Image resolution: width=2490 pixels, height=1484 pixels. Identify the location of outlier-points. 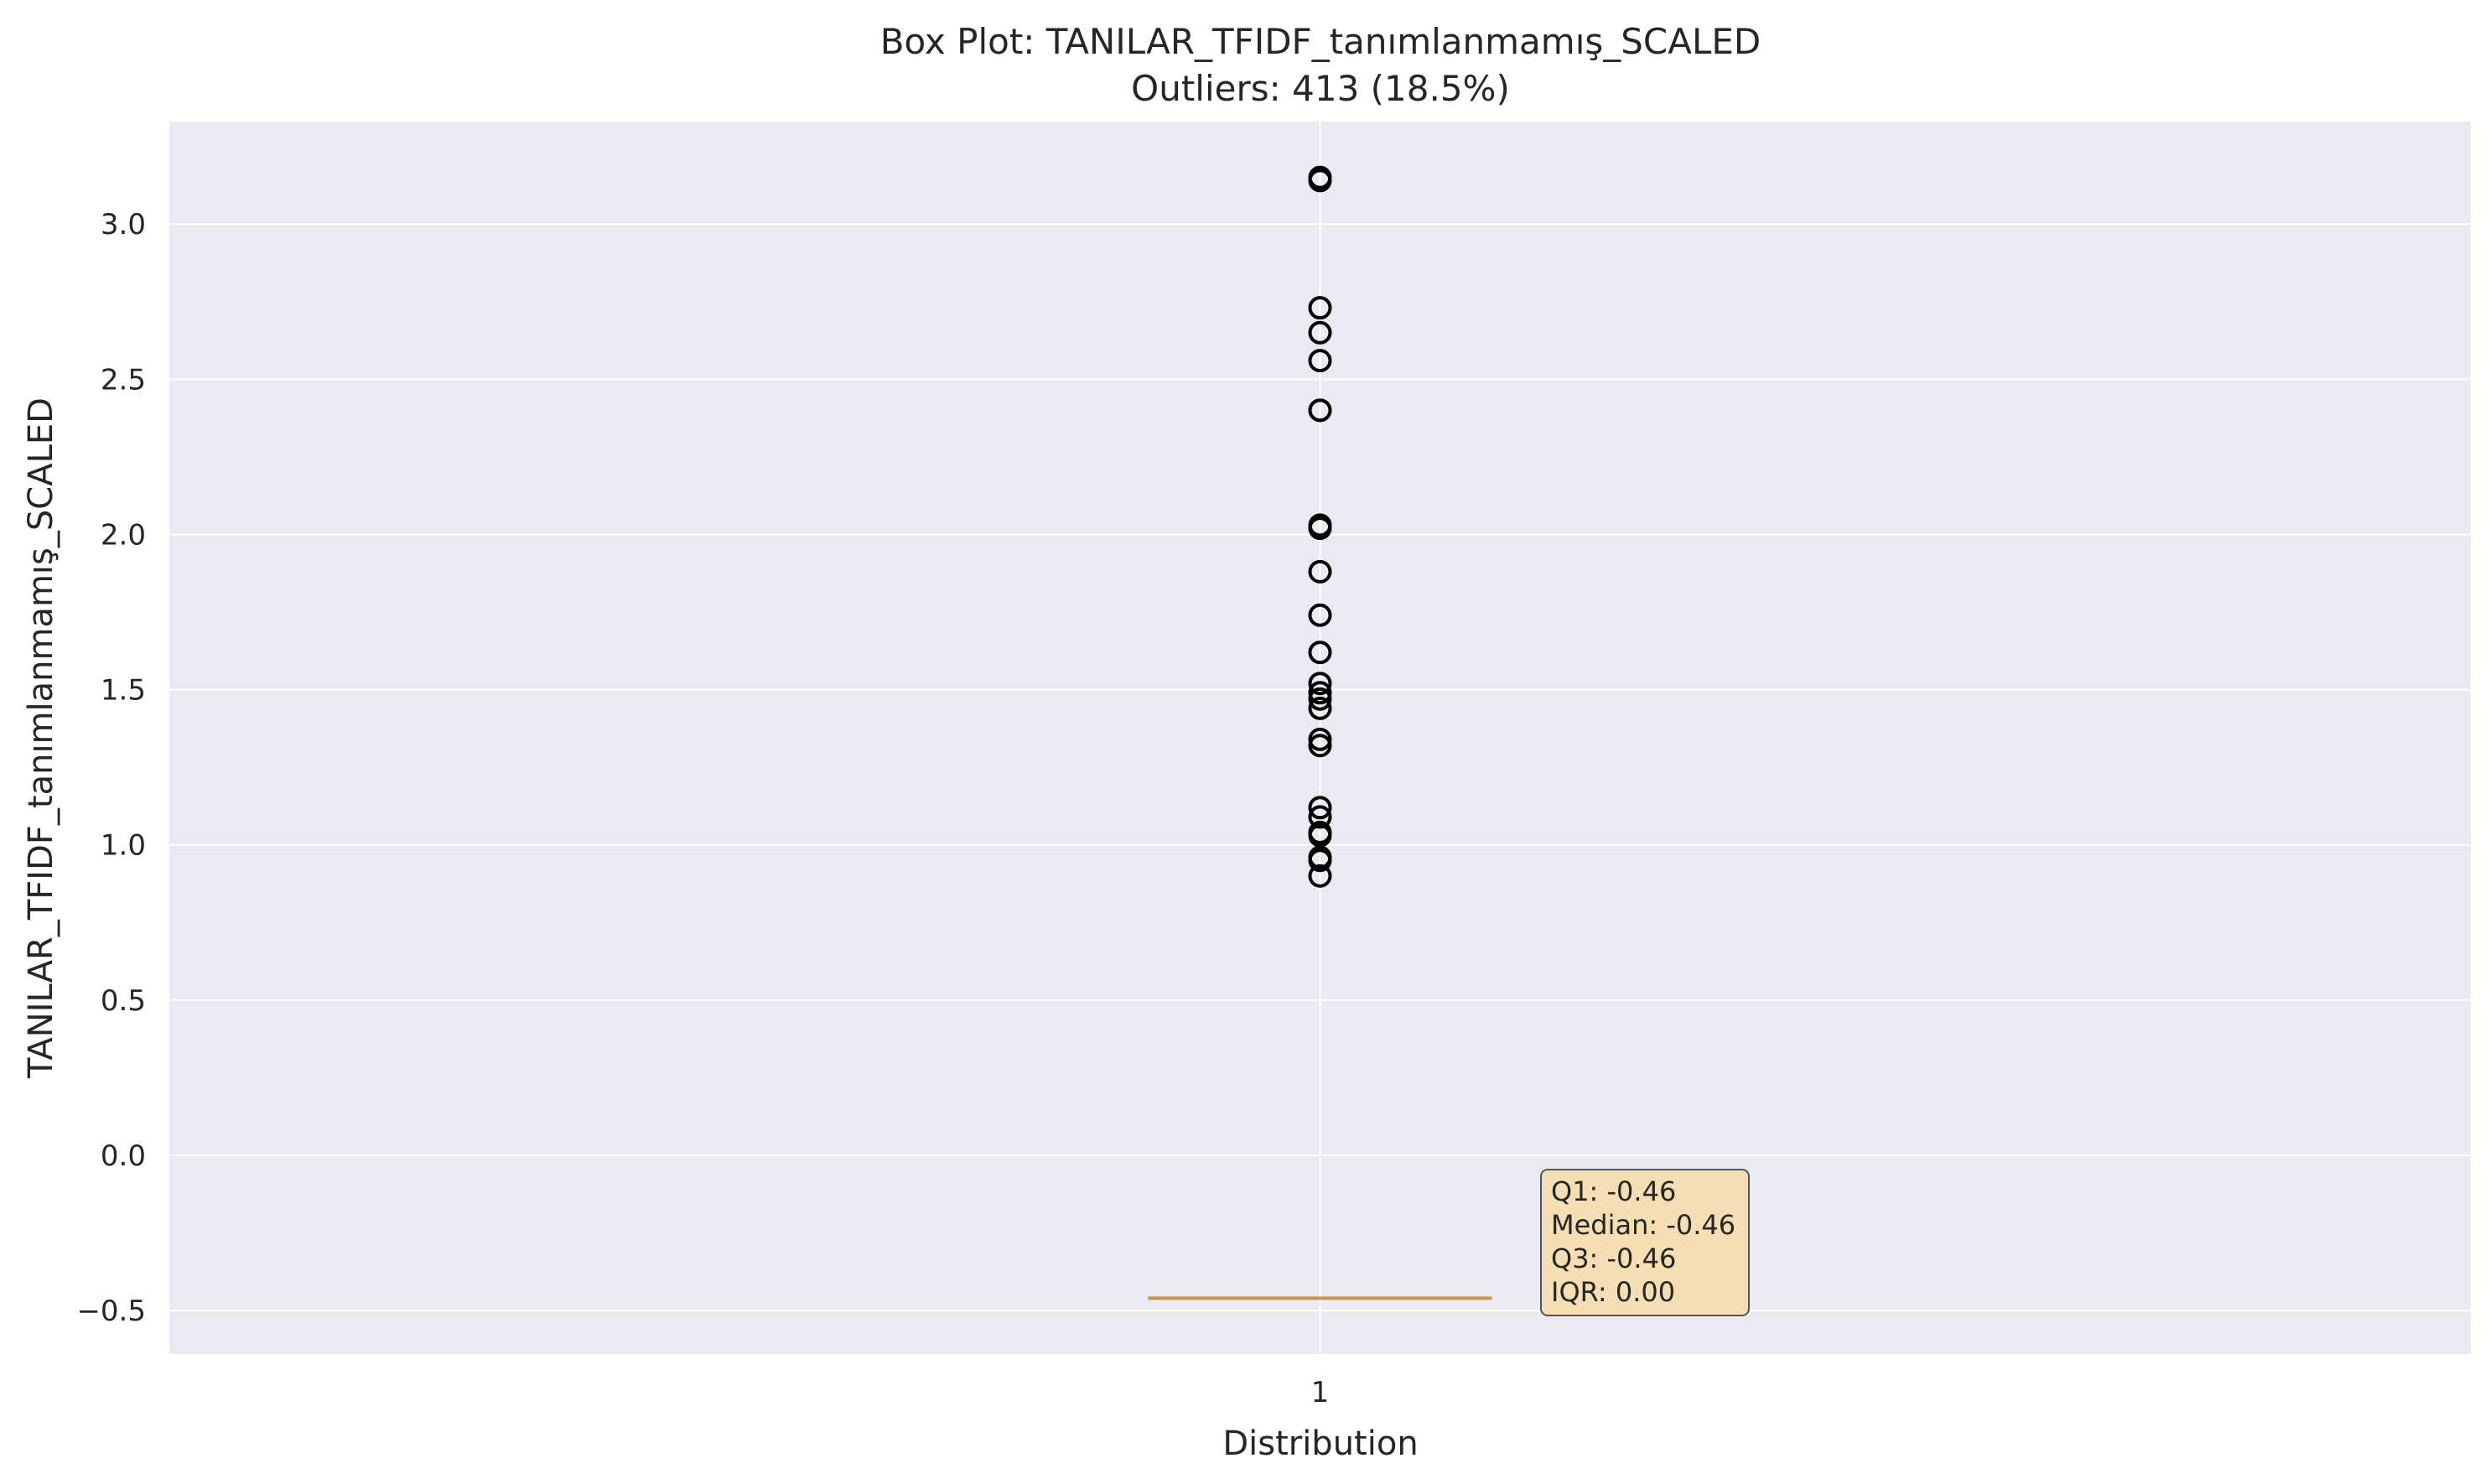
(1320, 526).